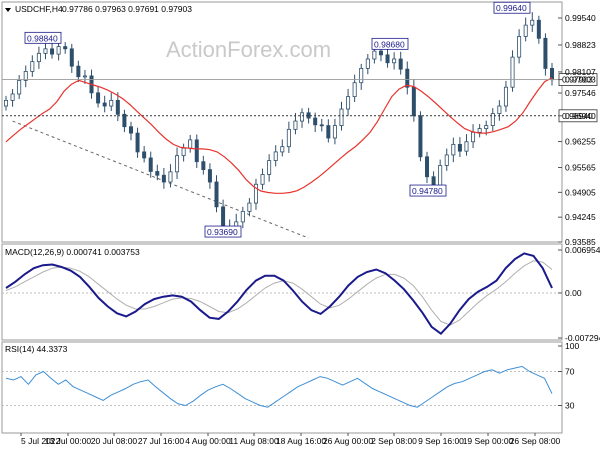  I want to click on price-ytick-label: 0.99540, so click(580, 18).